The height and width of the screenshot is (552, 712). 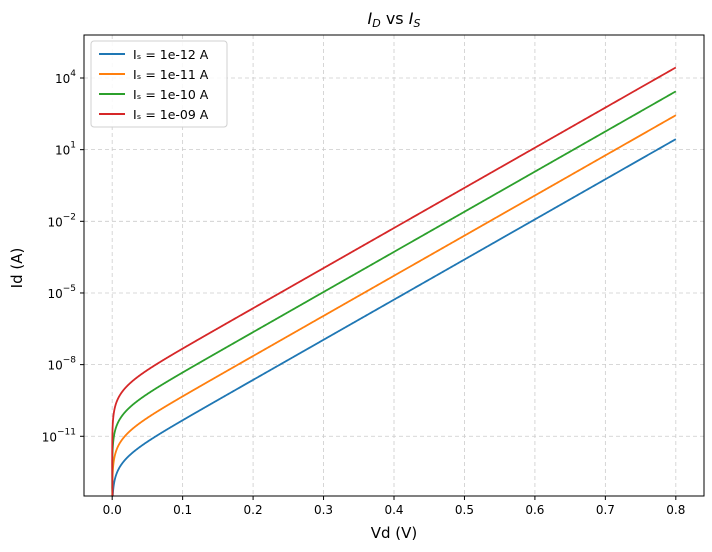 I want to click on title-italic-1: I, so click(x=370, y=18).